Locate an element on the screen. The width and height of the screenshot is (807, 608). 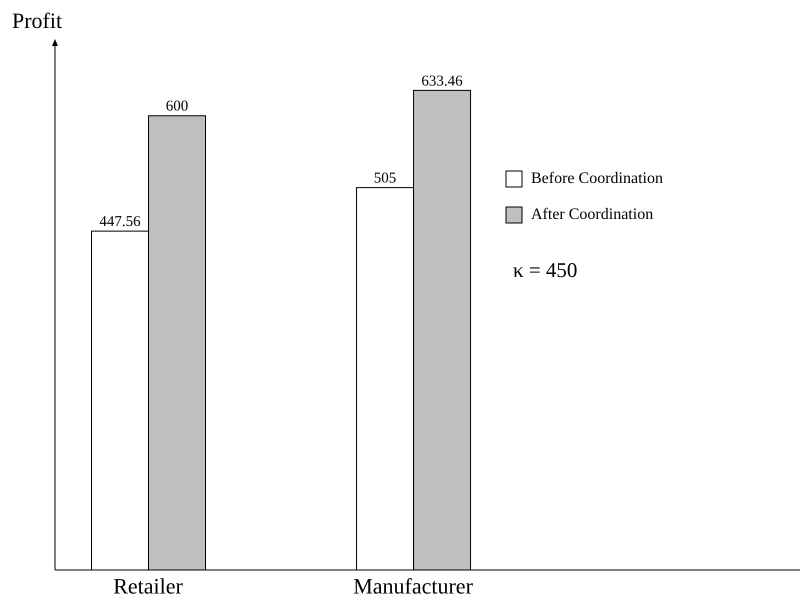
x-tick-label: Retailer is located at coordinates (148, 586).